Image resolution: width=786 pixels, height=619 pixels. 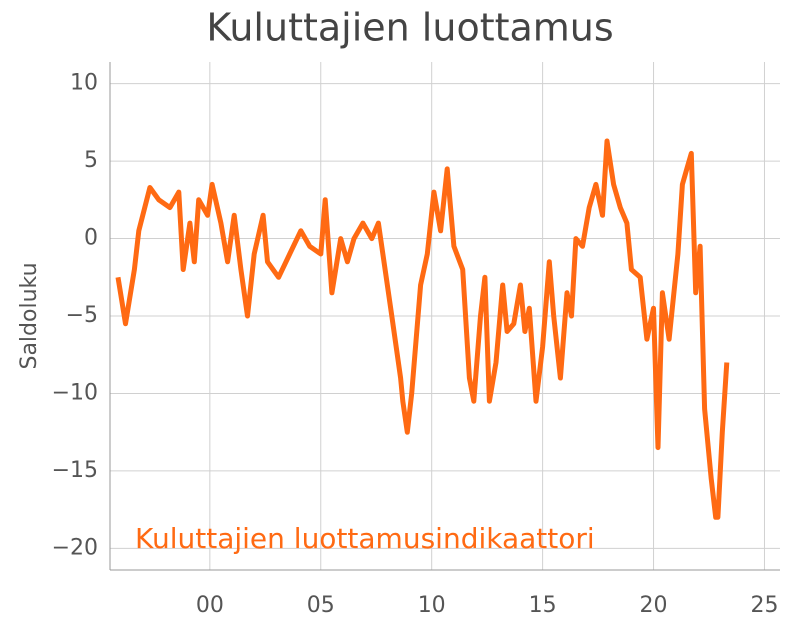 I want to click on y-tick-label: −10, so click(x=75, y=392).